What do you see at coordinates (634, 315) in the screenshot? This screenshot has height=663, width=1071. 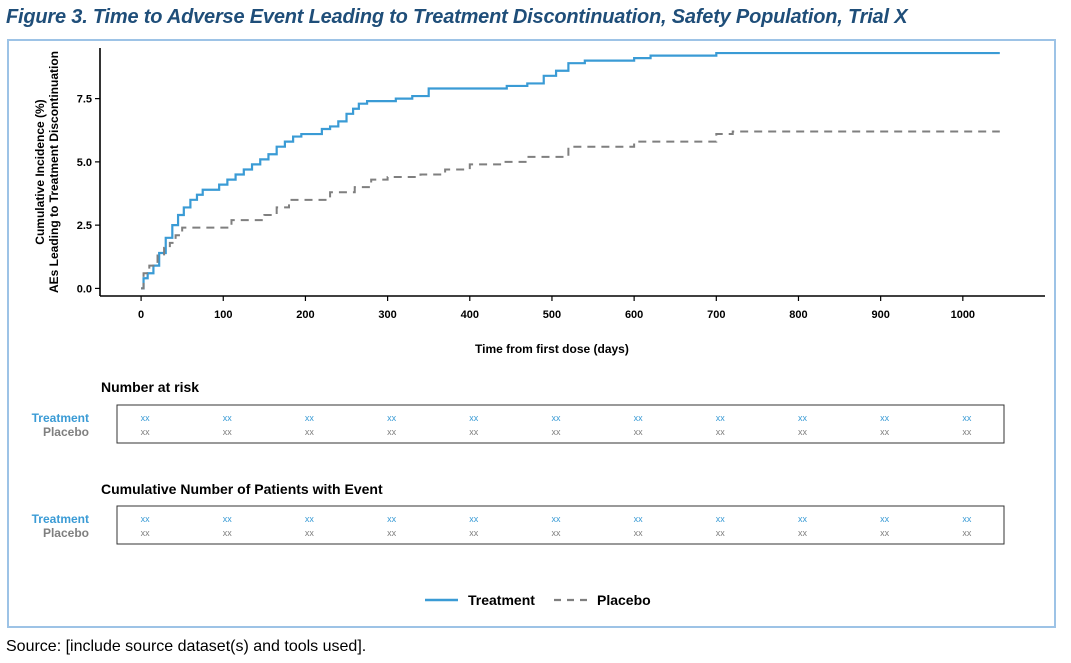 I see `x-tick-label: 600` at bounding box center [634, 315].